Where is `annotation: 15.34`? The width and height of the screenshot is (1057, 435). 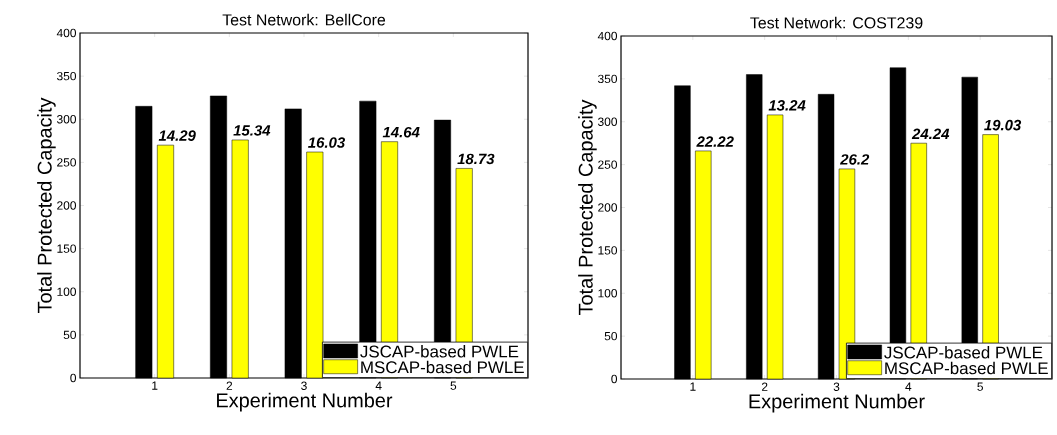
annotation: 15.34 is located at coordinates (252, 130).